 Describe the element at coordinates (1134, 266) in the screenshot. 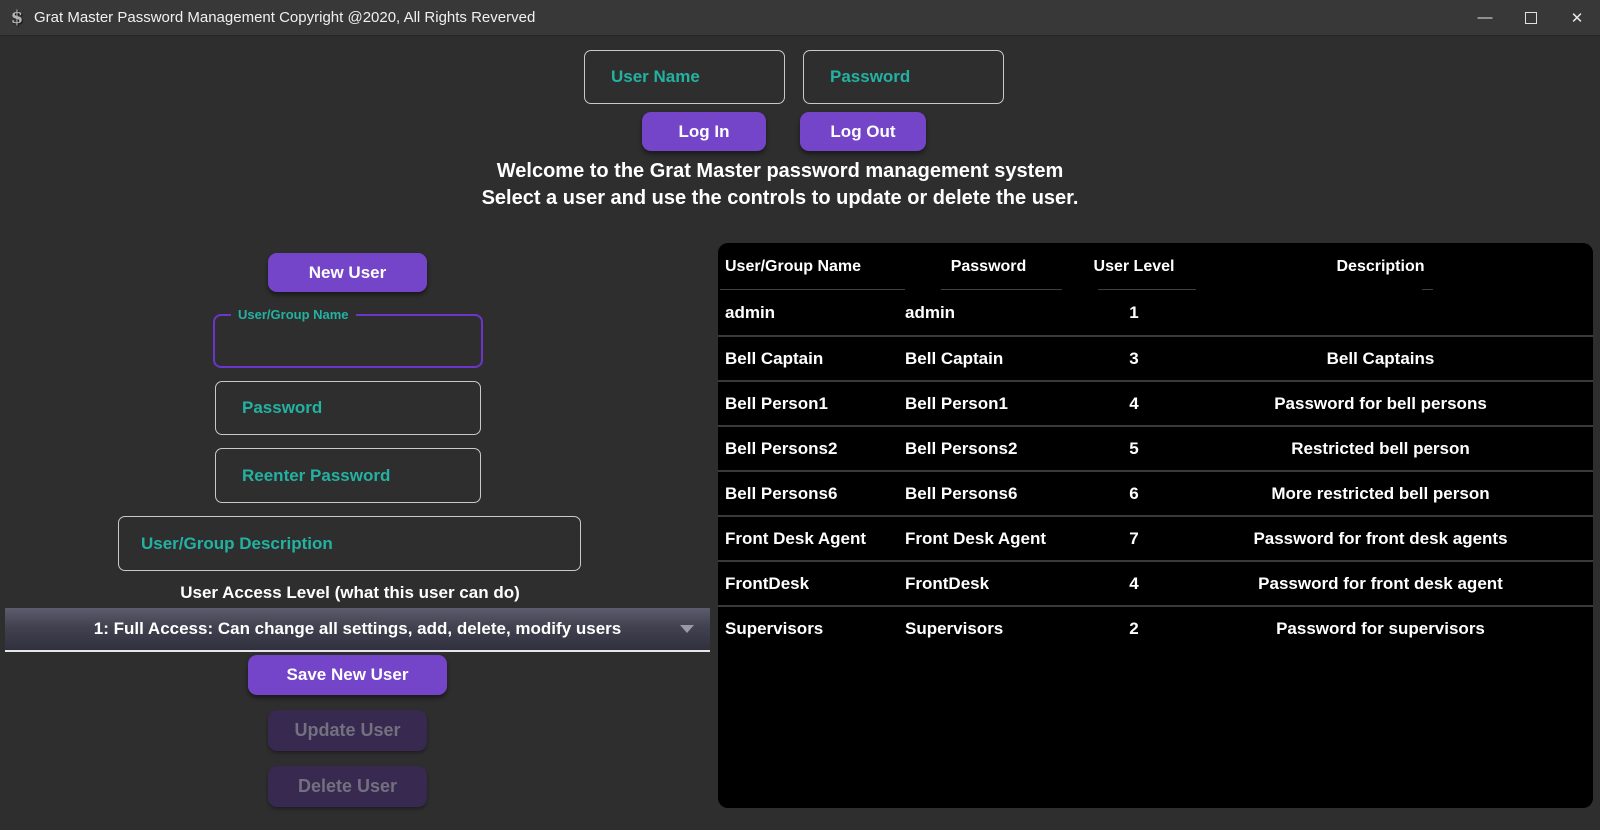

I see `header-user-level: User Level` at that location.